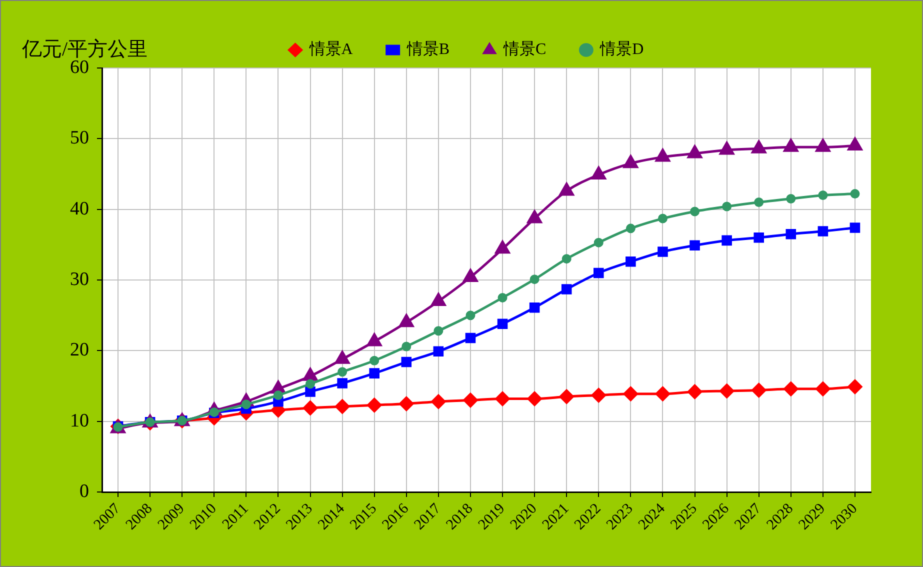 This screenshot has width=923, height=567. I want to click on y-tick-label: 50, so click(79, 138).